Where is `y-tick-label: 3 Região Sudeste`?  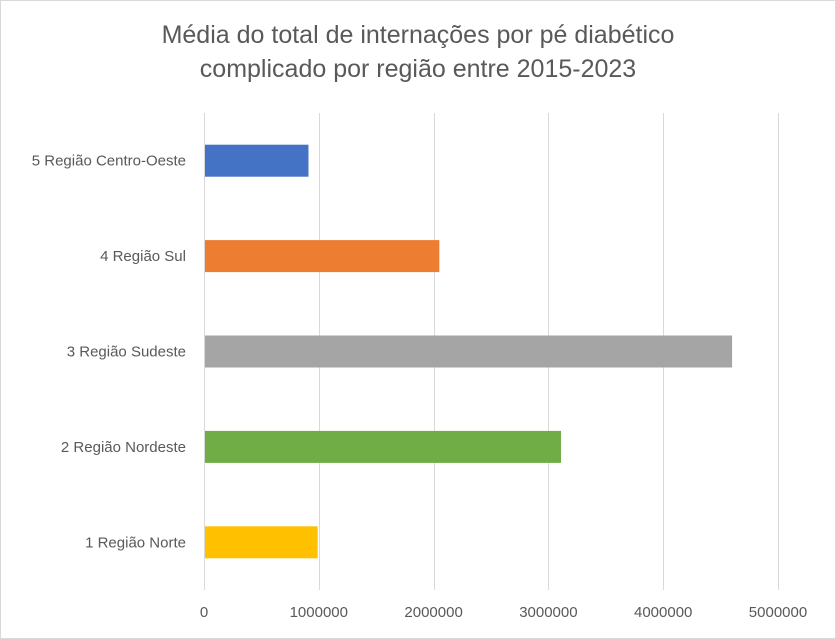 y-tick-label: 3 Região Sudeste is located at coordinates (126, 352).